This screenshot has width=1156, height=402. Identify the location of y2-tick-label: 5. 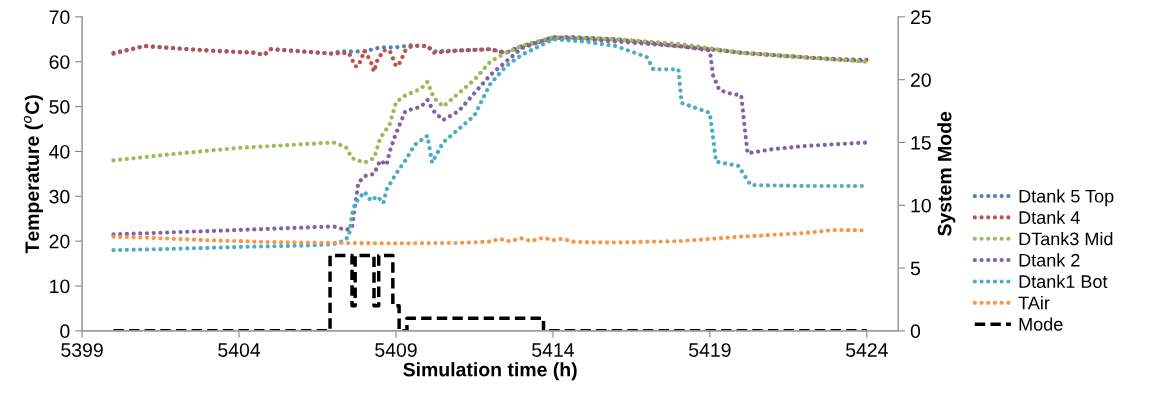
(915, 268).